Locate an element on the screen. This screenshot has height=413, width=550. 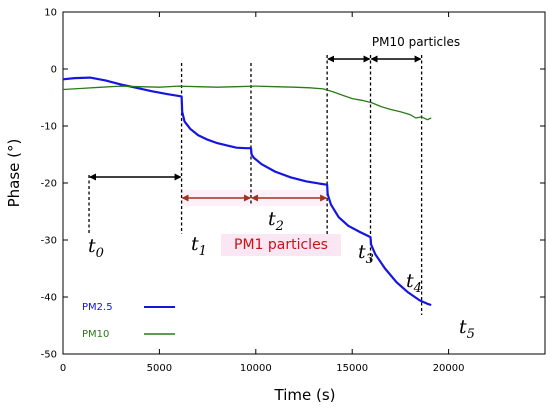
y-tick-label: 10 is located at coordinates (50, 13).